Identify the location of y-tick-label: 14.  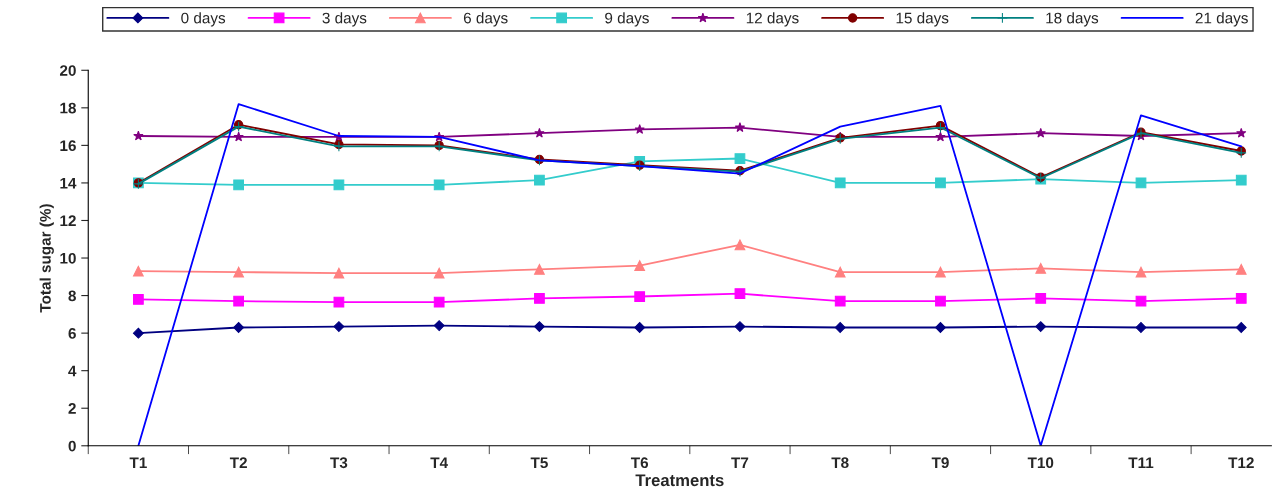
(68, 183).